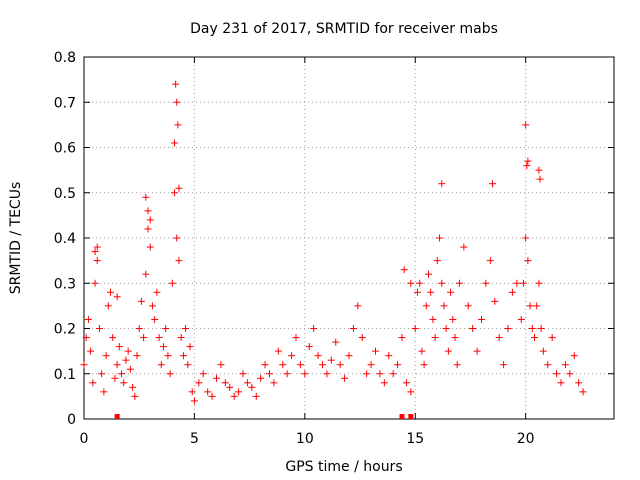  Describe the element at coordinates (65, 284) in the screenshot. I see `y-tick-label: 0.3` at that location.